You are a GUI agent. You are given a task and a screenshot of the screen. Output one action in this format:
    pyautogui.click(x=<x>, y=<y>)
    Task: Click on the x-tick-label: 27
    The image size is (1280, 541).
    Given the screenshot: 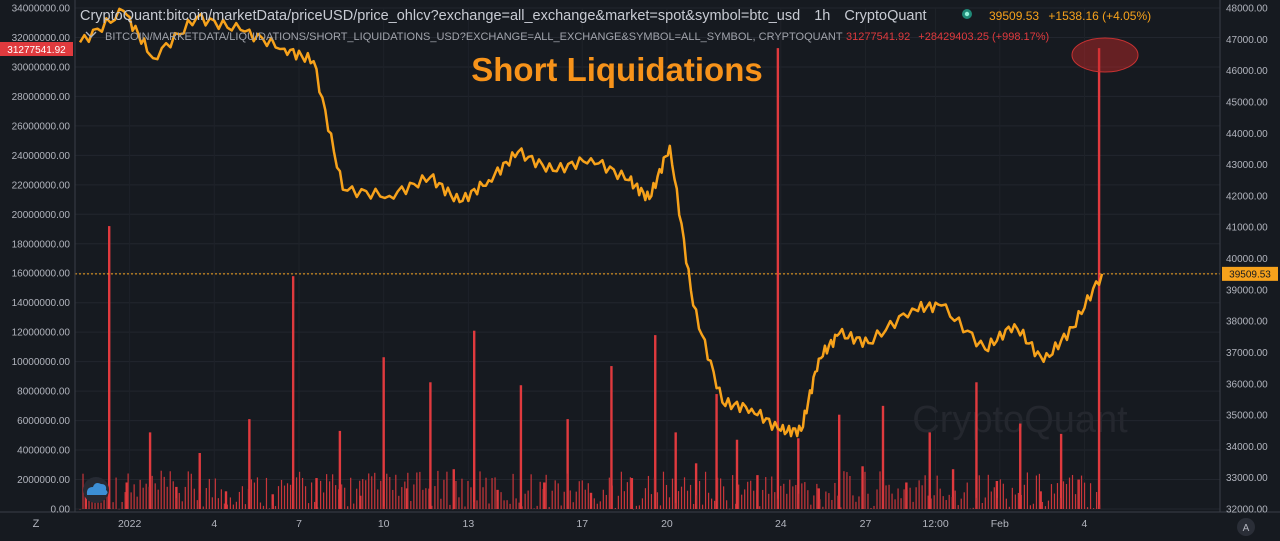 What is the action you would take?
    pyautogui.click(x=866, y=524)
    